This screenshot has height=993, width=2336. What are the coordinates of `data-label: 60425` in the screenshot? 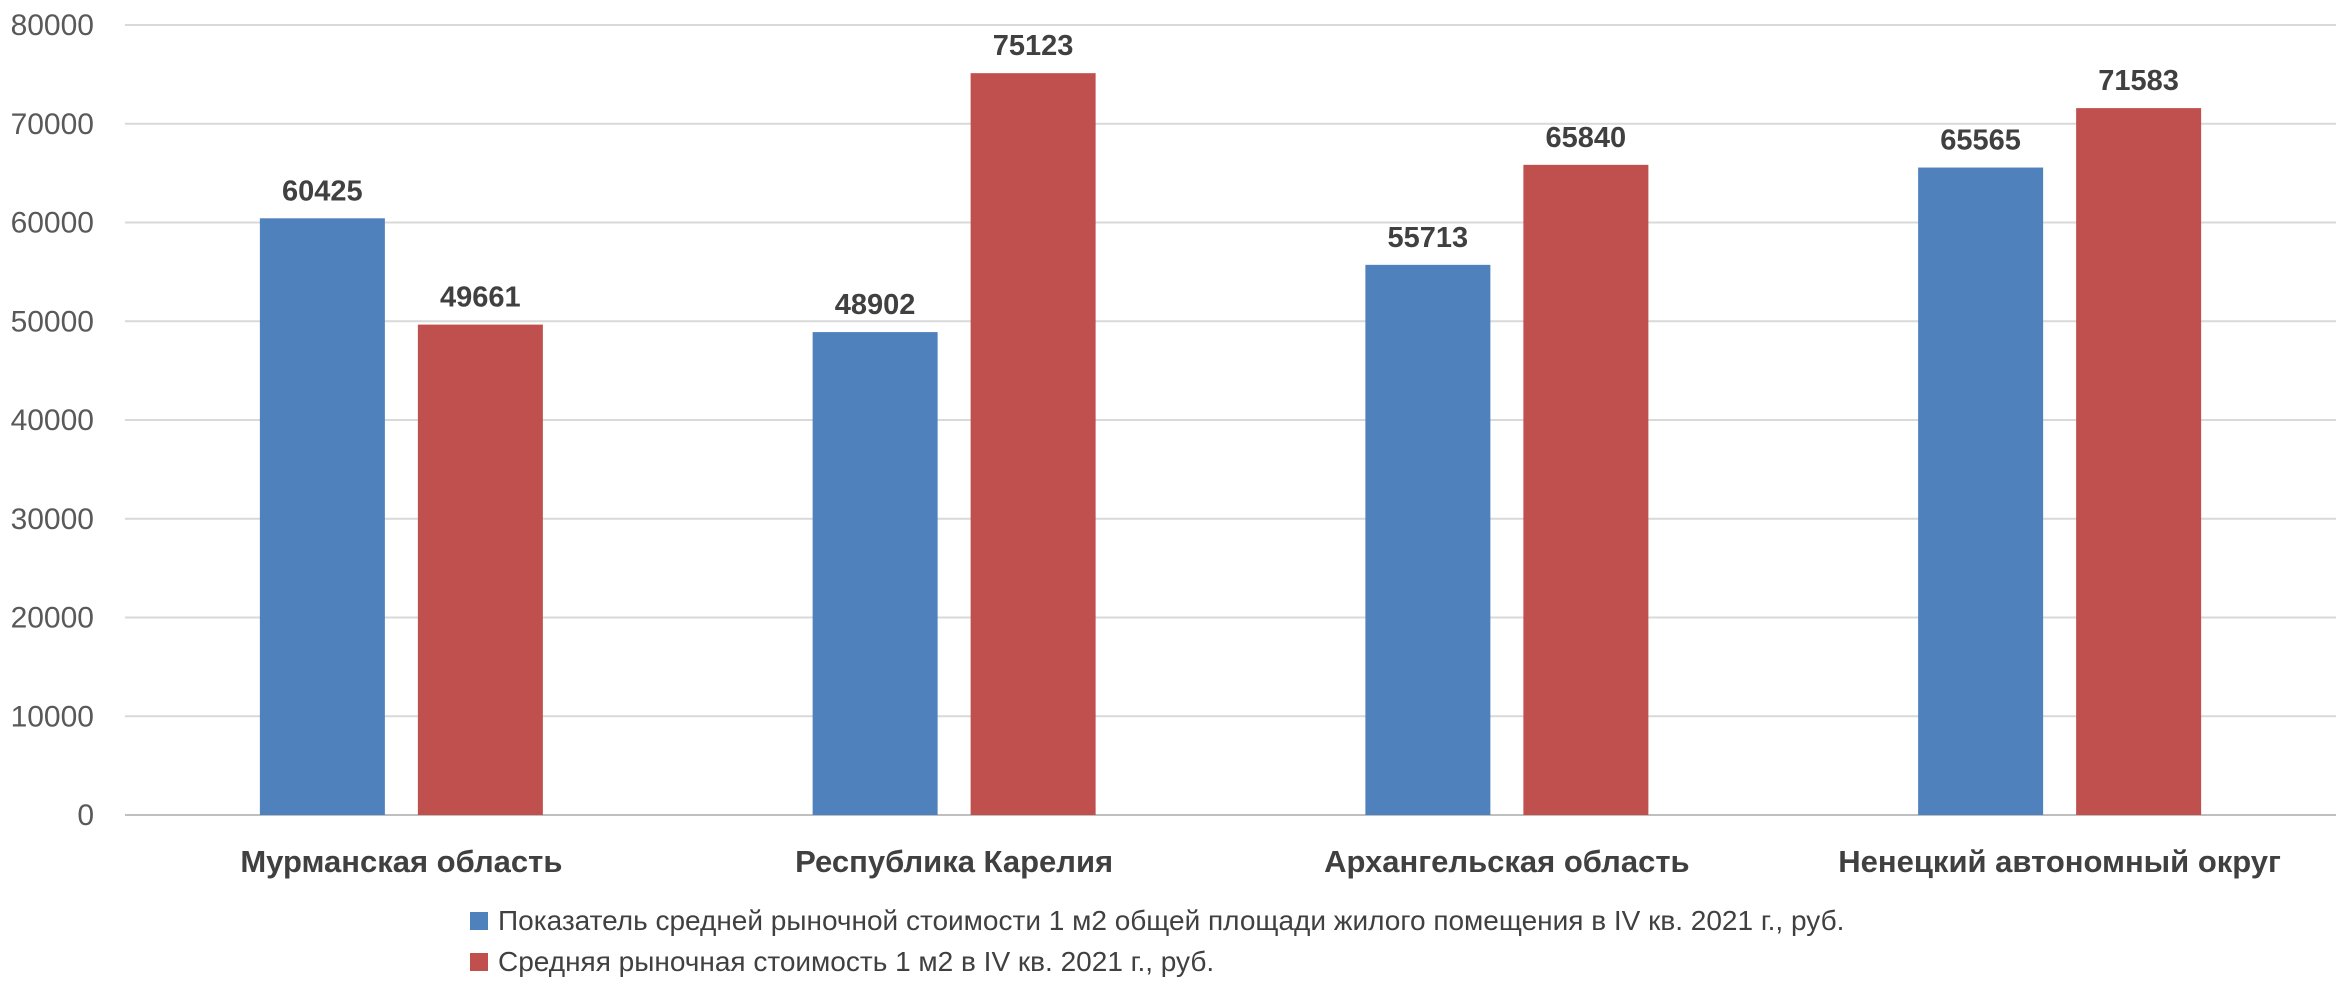 It's located at (322, 191).